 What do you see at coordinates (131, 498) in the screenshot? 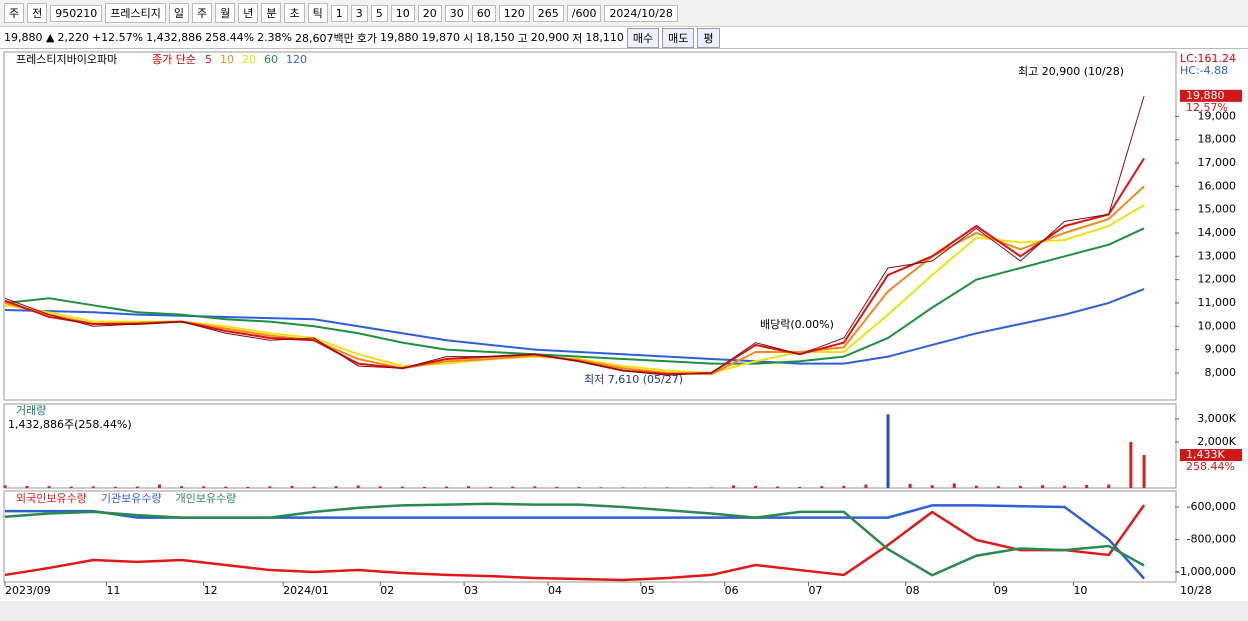
I see `legend-entry: 기관보유수량` at bounding box center [131, 498].